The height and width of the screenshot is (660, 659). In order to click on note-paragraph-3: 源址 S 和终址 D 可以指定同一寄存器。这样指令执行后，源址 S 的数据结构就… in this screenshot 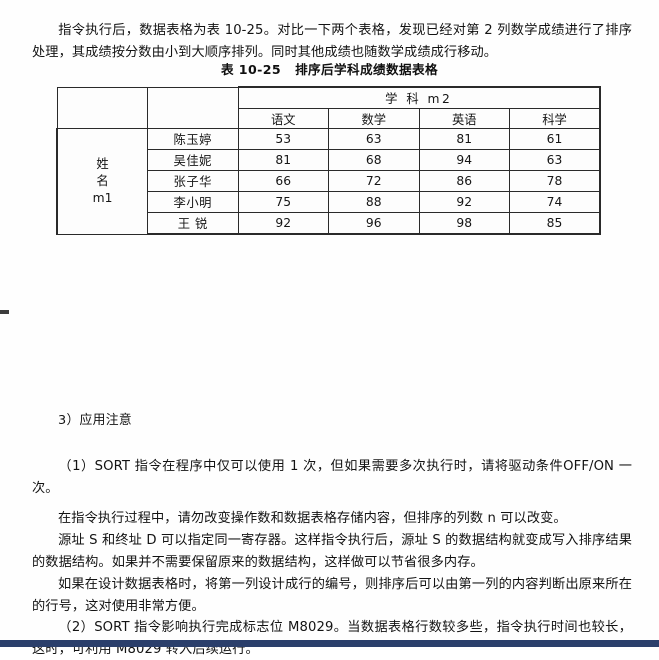, I will do `click(332, 551)`.